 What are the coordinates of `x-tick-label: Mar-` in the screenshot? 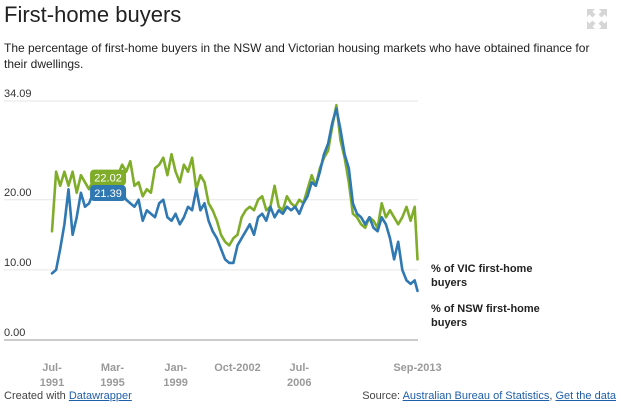 It's located at (113, 368).